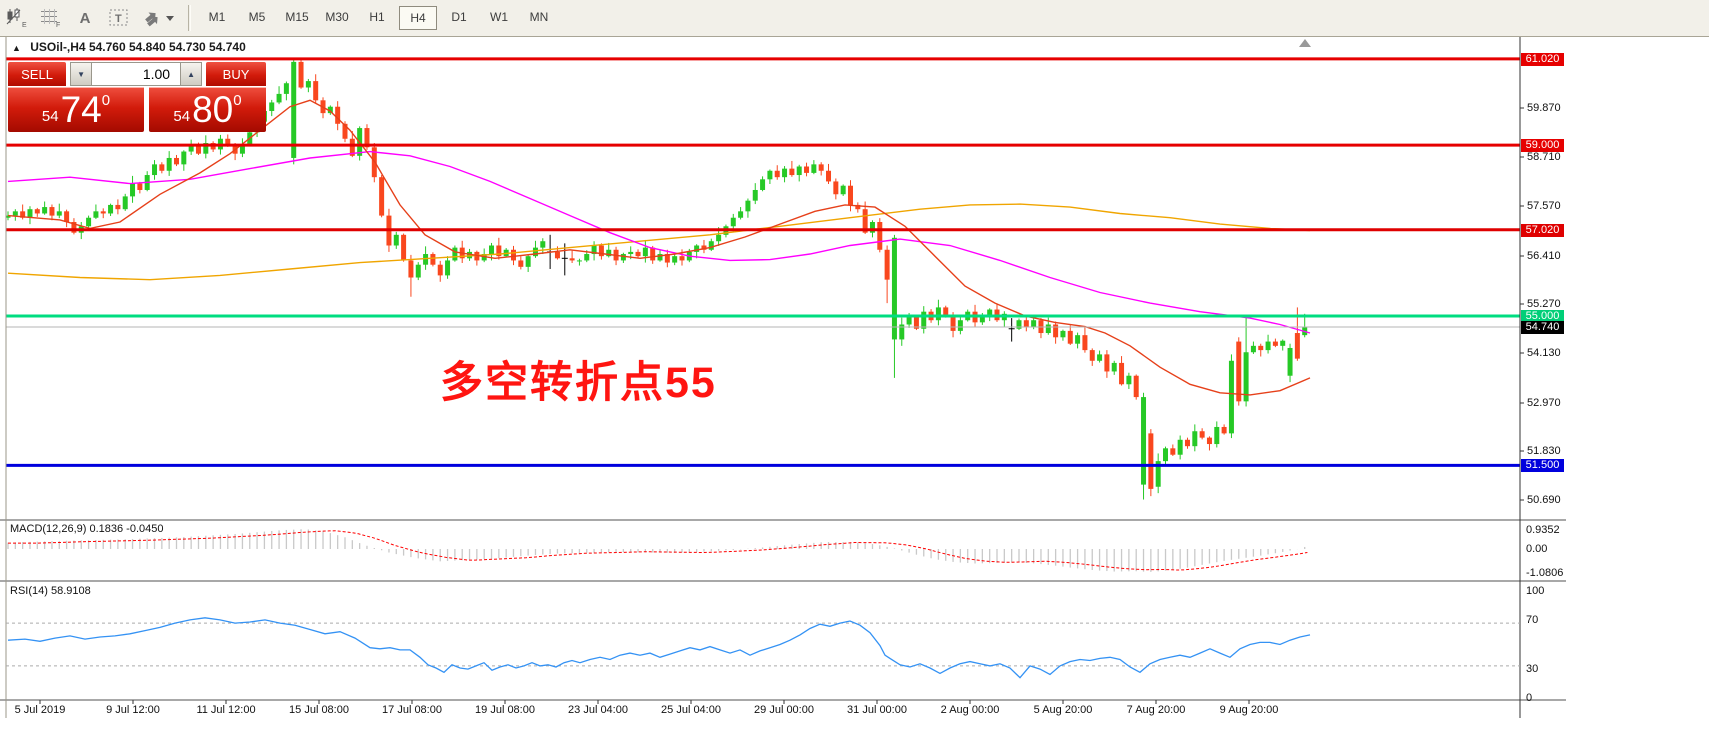  I want to click on toolbar-separator, so click(189, 18).